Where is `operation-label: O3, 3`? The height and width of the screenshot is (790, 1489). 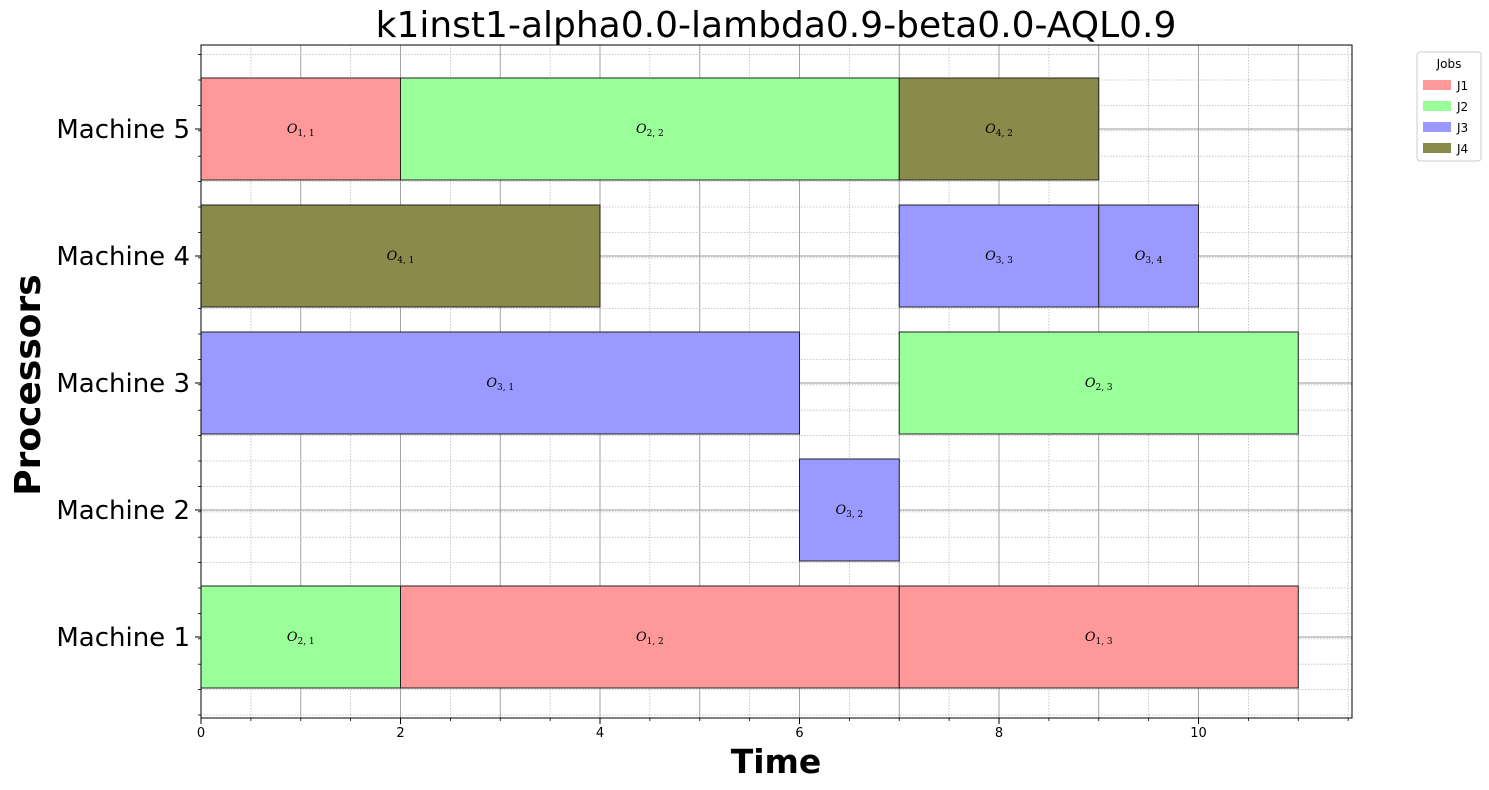 operation-label: O3, 3 is located at coordinates (999, 257).